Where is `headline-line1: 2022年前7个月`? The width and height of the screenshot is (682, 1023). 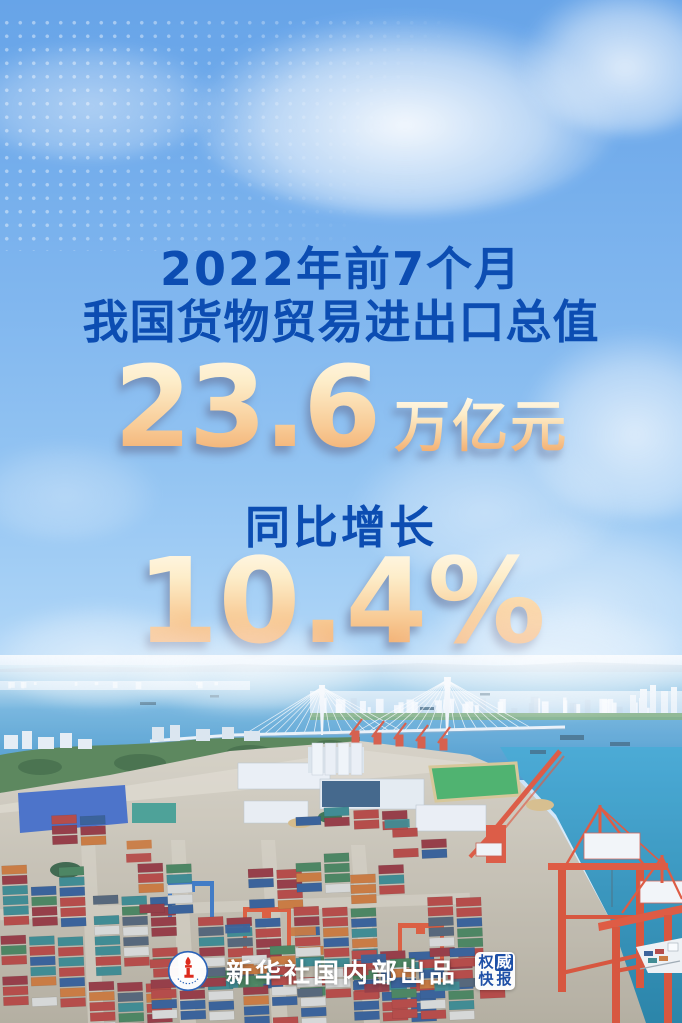
headline-line1: 2022年前7个月 is located at coordinates (341, 269).